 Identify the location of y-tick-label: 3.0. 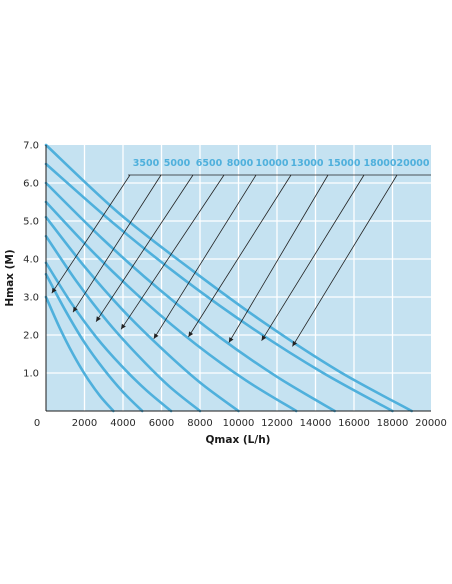
(31, 298).